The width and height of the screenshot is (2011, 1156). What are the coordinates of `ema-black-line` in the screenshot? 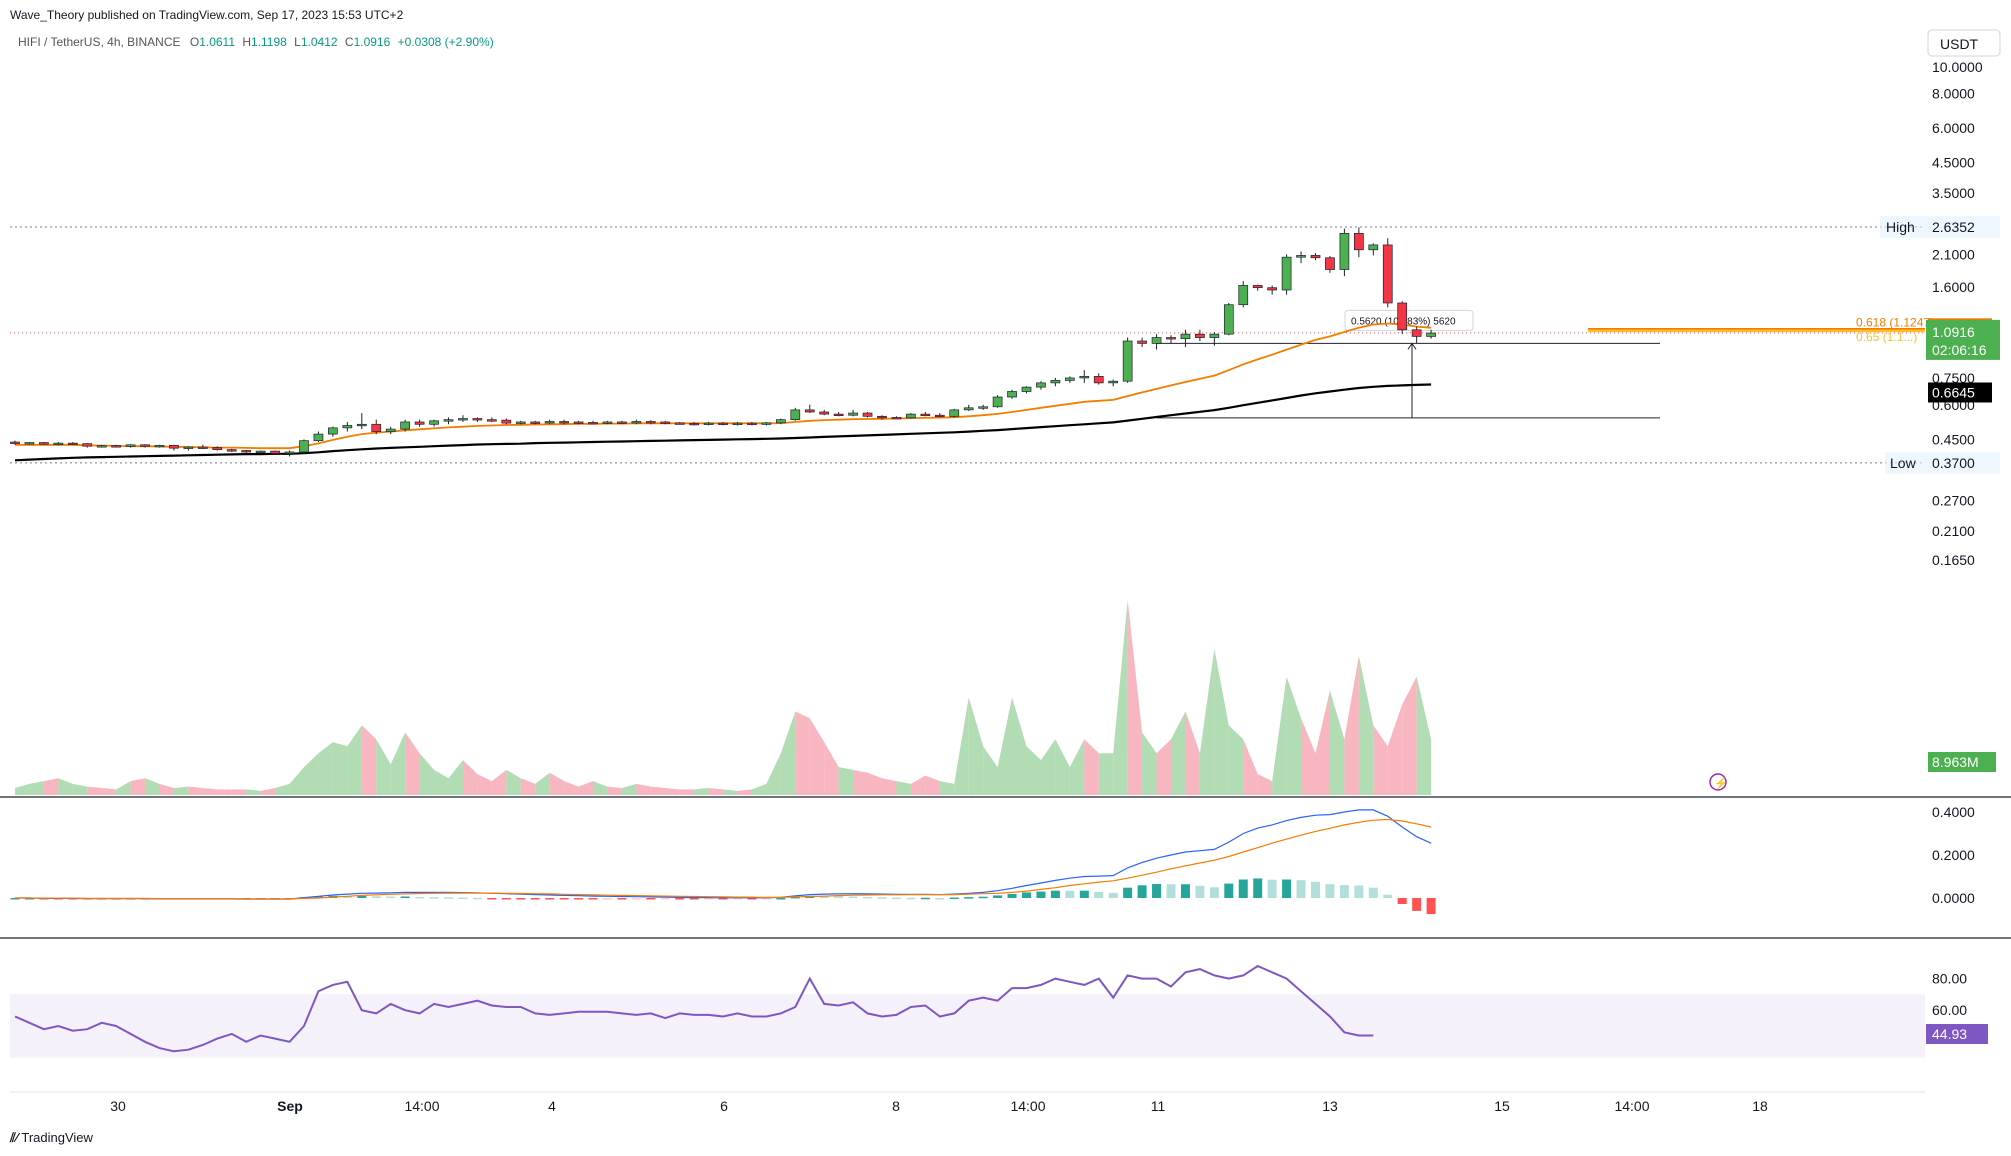 It's located at (723, 422).